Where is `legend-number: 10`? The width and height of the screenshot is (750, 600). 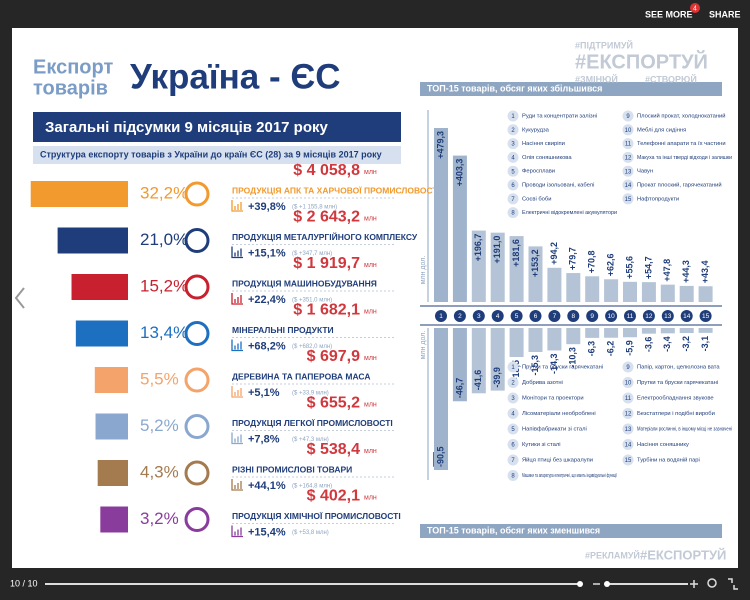 legend-number: 10 is located at coordinates (628, 384).